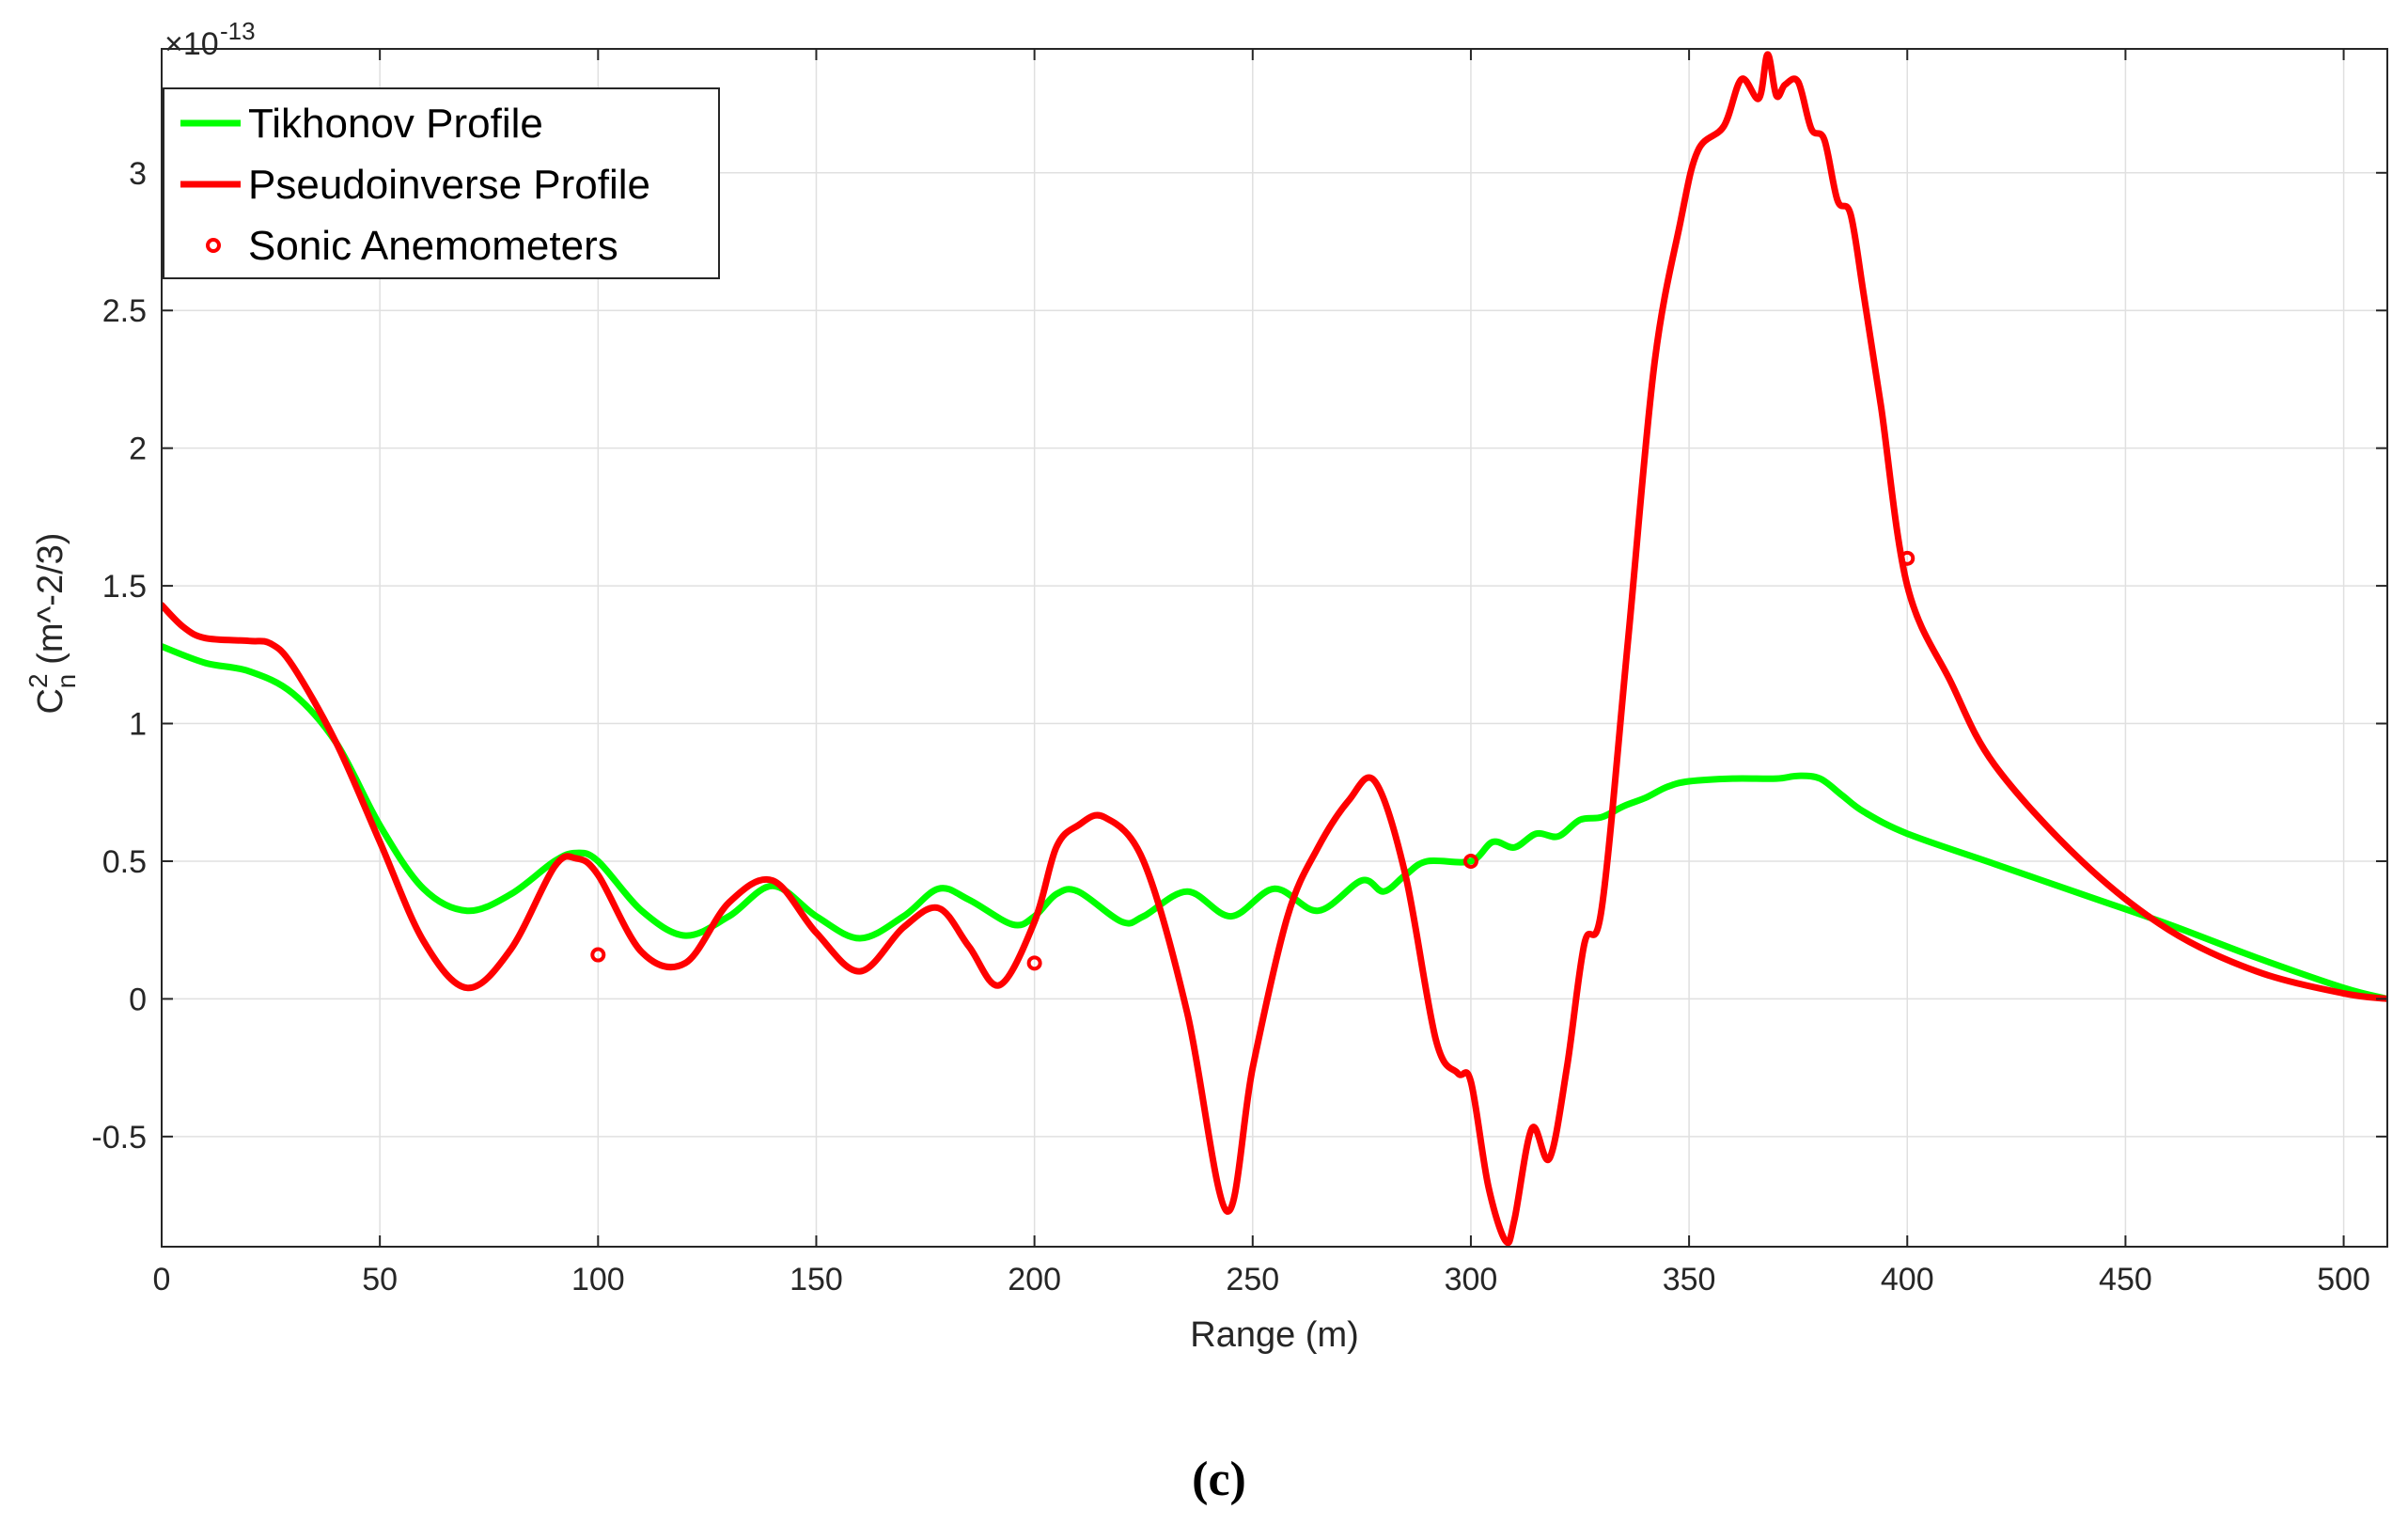 The width and height of the screenshot is (2408, 1525). Describe the element at coordinates (138, 725) in the screenshot. I see `y-tick-label: 1` at that location.